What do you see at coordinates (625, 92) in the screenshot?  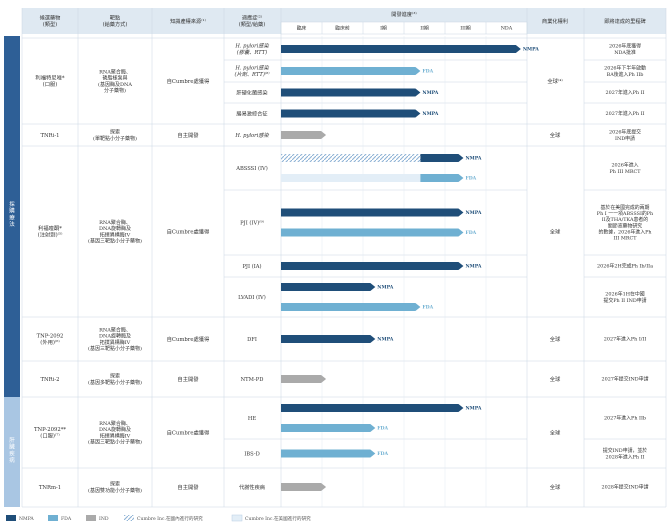 I see `milestone-label: 2027年進入Ph II` at bounding box center [625, 92].